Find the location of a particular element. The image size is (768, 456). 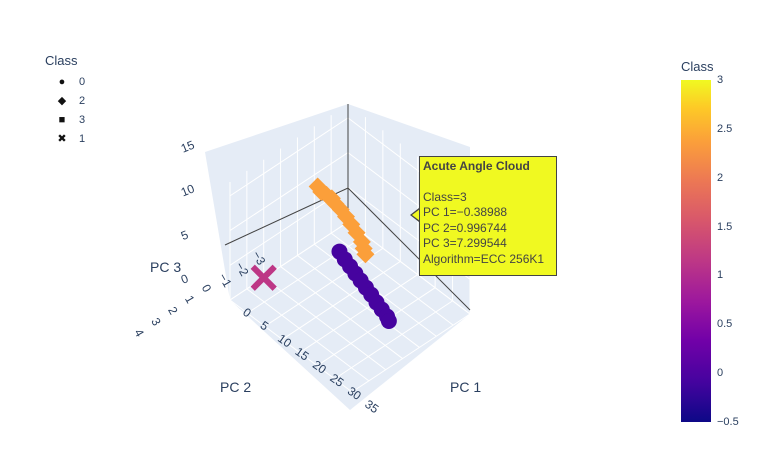

legend-label: 0 is located at coordinates (82, 81).